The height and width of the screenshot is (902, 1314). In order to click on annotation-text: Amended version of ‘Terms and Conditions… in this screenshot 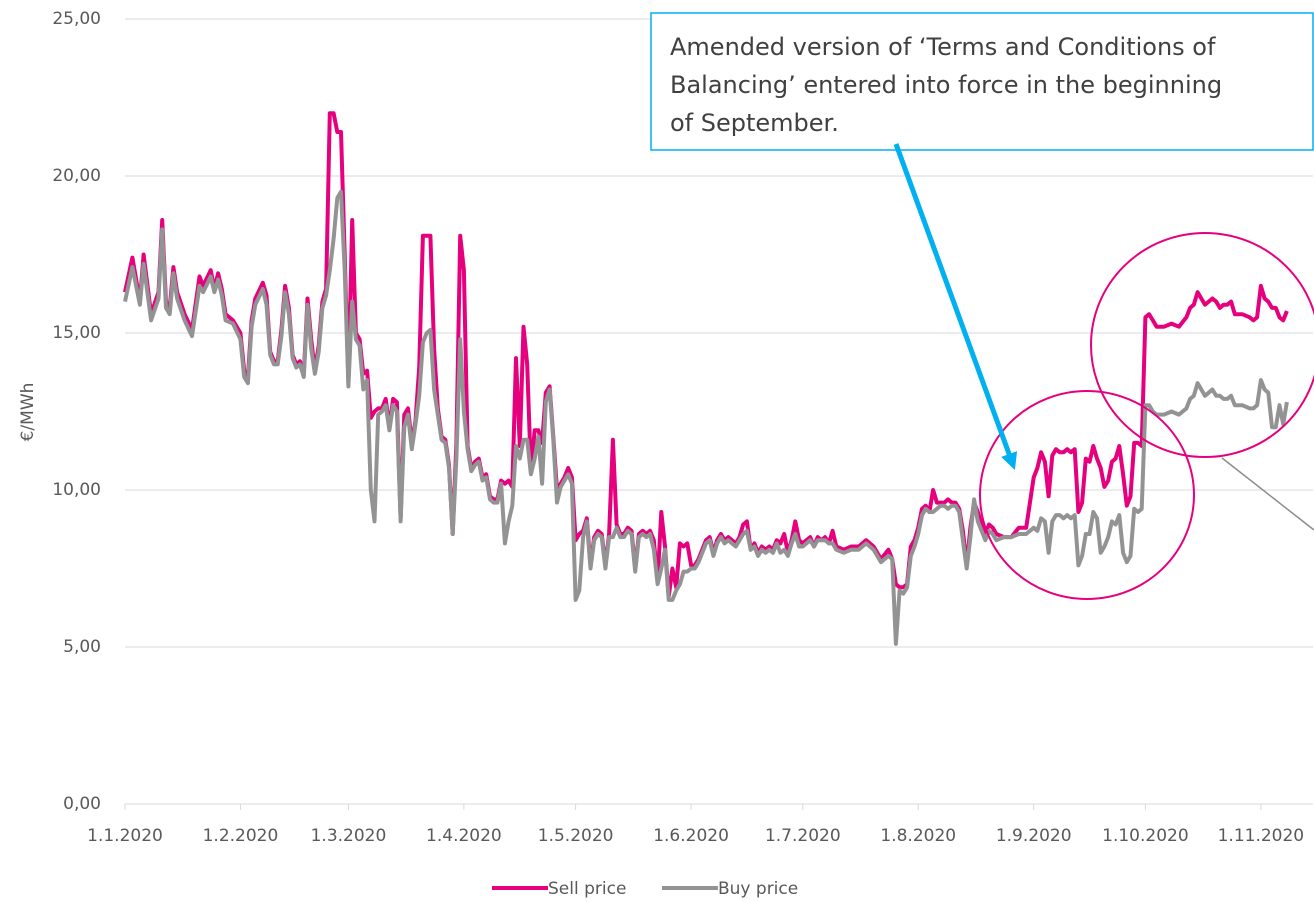, I will do `click(943, 47)`.